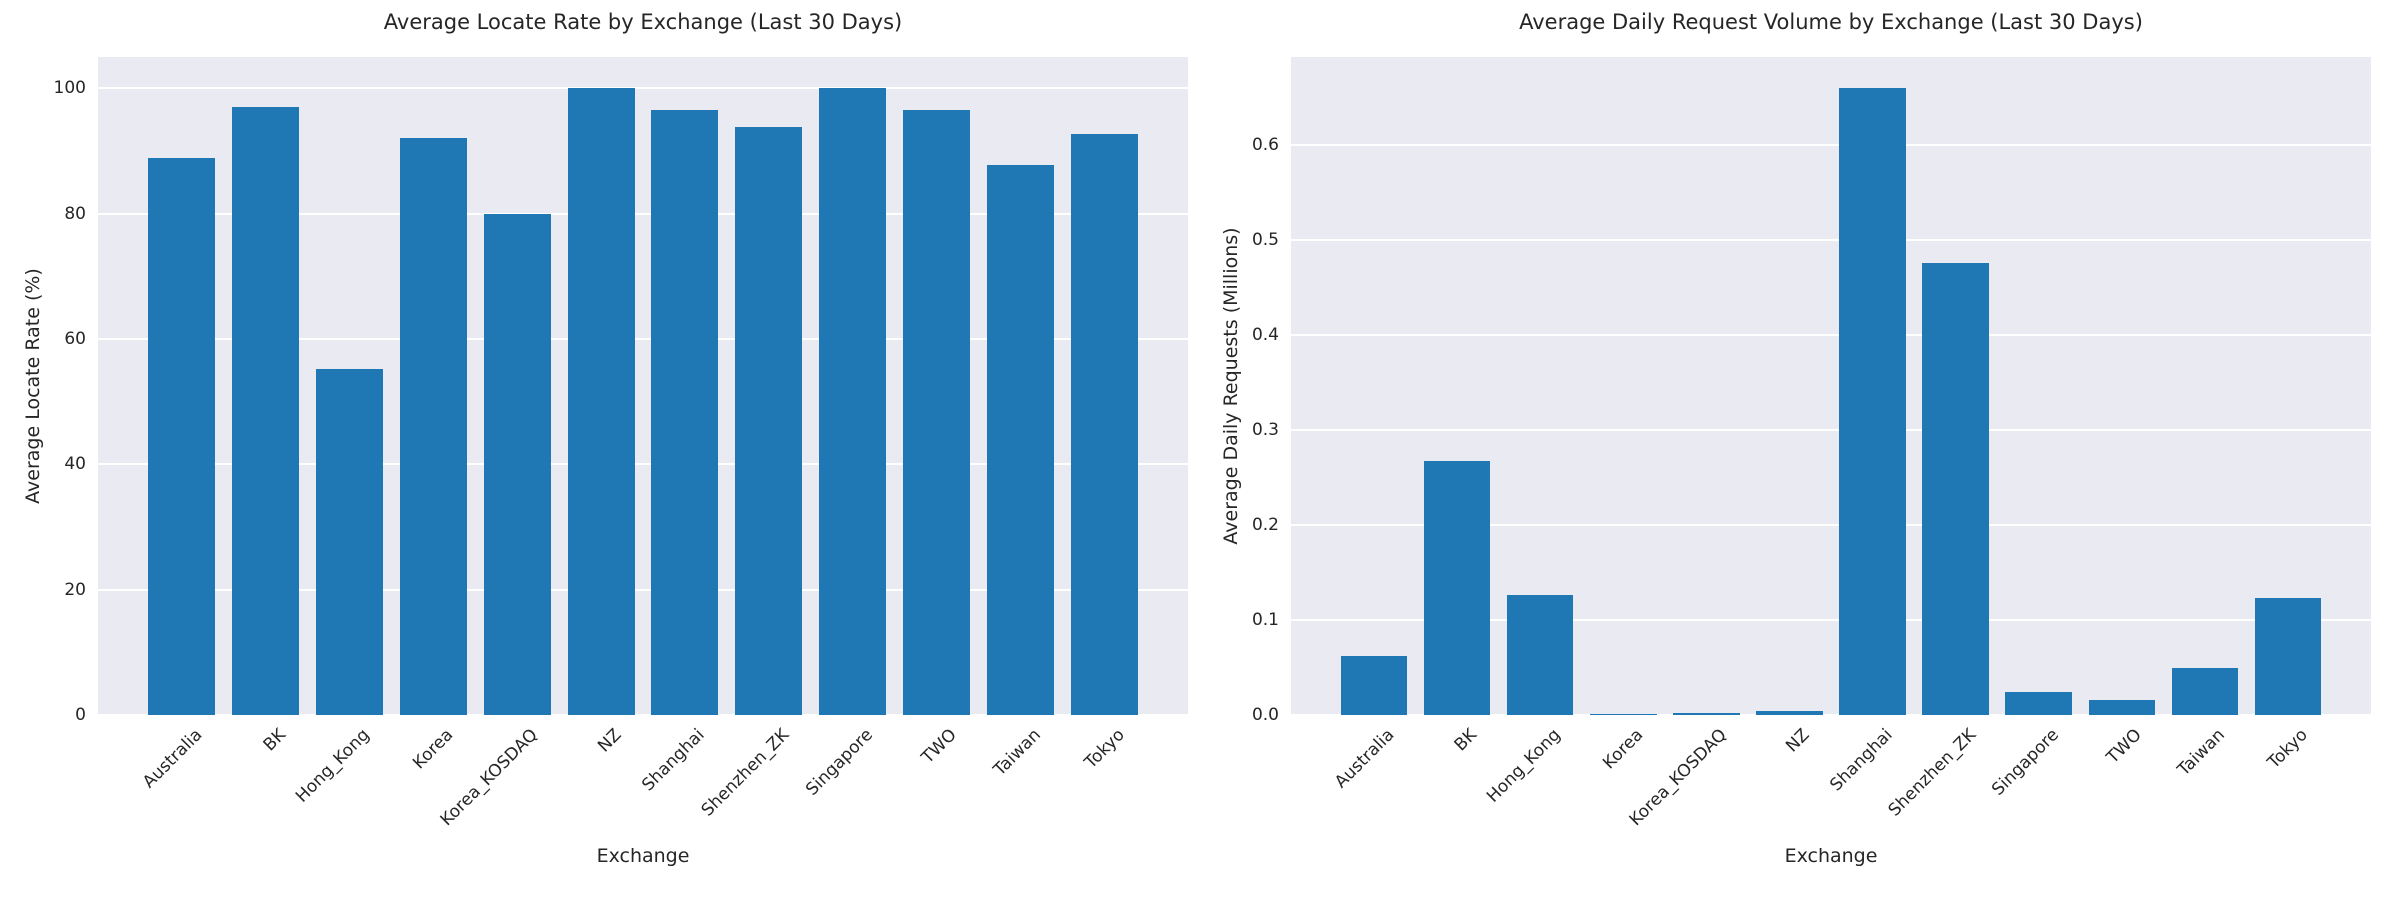  What do you see at coordinates (1265, 145) in the screenshot?
I see `y-tick-label: 0.6` at bounding box center [1265, 145].